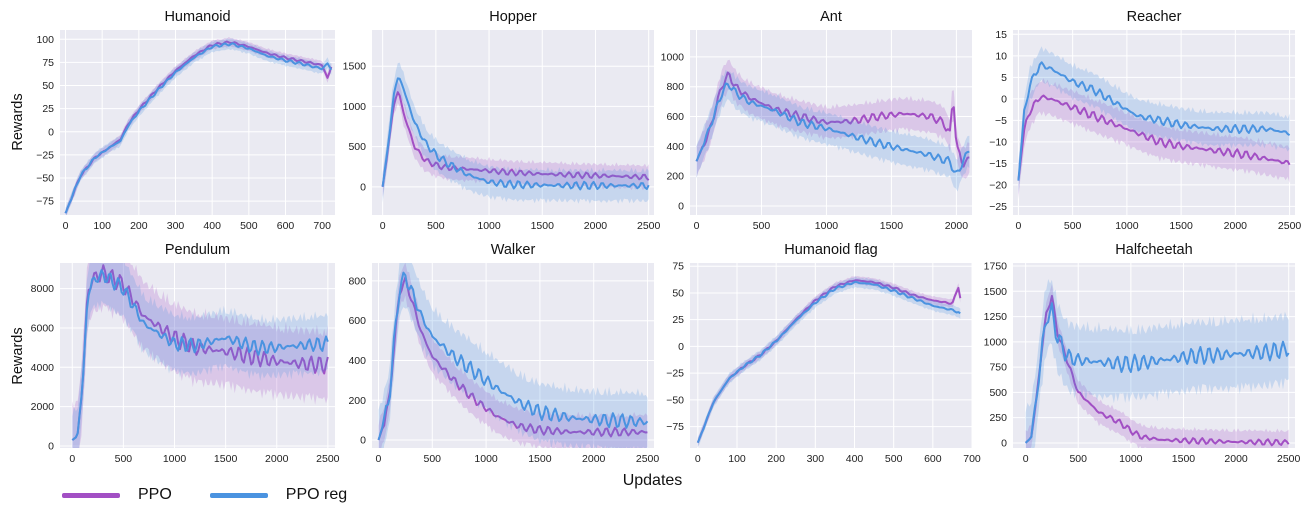 Image resolution: width=1305 pixels, height=508 pixels. What do you see at coordinates (652, 480) in the screenshot?
I see `x-axis-label: Updates` at bounding box center [652, 480].